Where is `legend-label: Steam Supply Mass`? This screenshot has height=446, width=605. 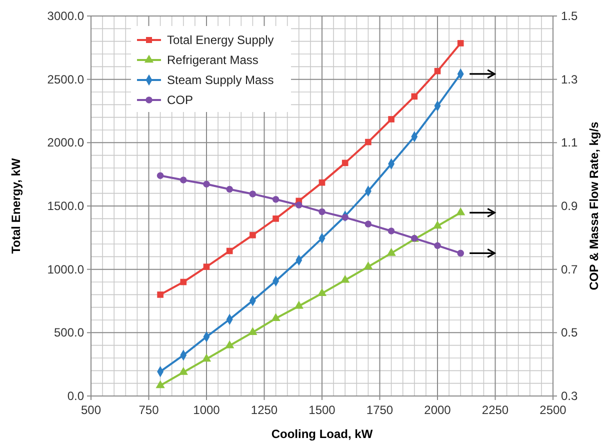
legend-label: Steam Supply Mass is located at coordinates (220, 80).